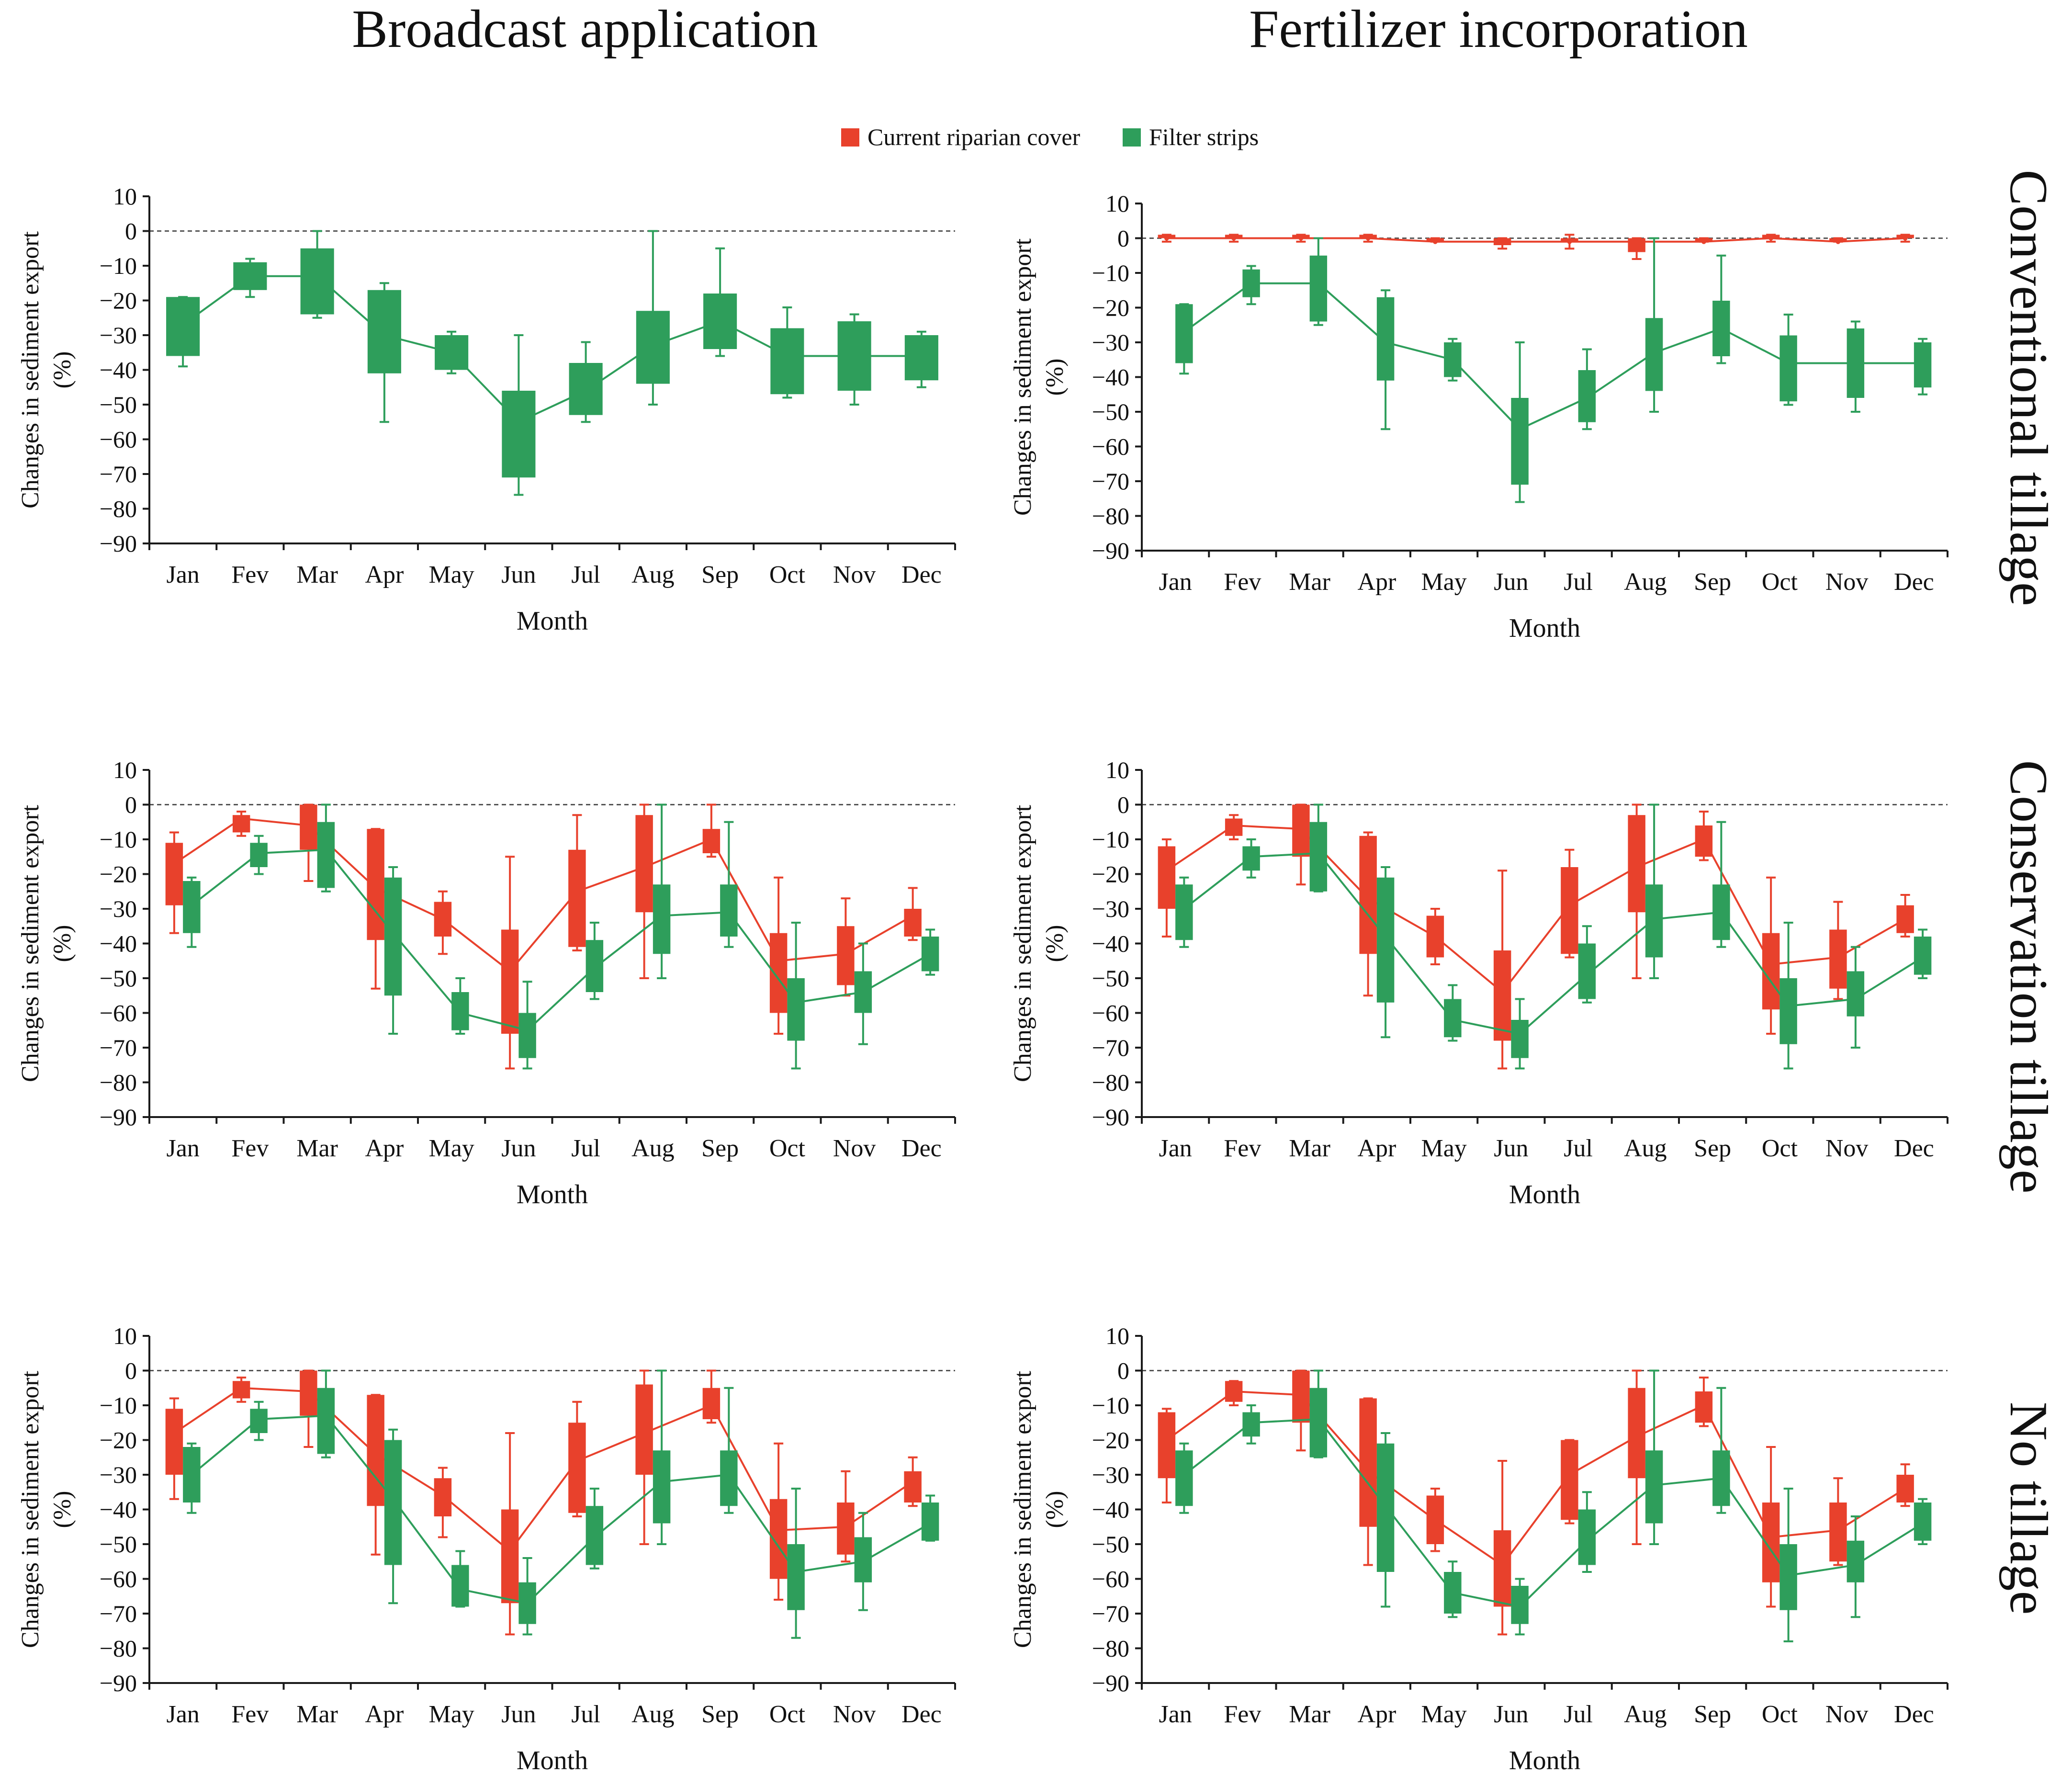 This screenshot has width=2072, height=1785. I want to click on x-tick-label: Oct, so click(1780, 1714).